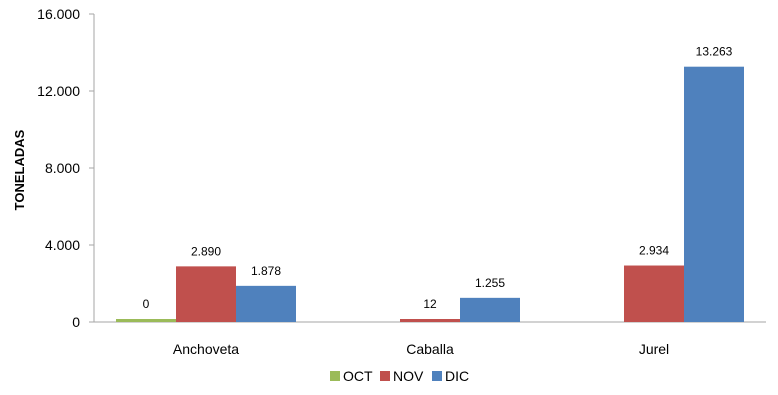  What do you see at coordinates (457, 376) in the screenshot?
I see `legend-label-dic: DIC` at bounding box center [457, 376].